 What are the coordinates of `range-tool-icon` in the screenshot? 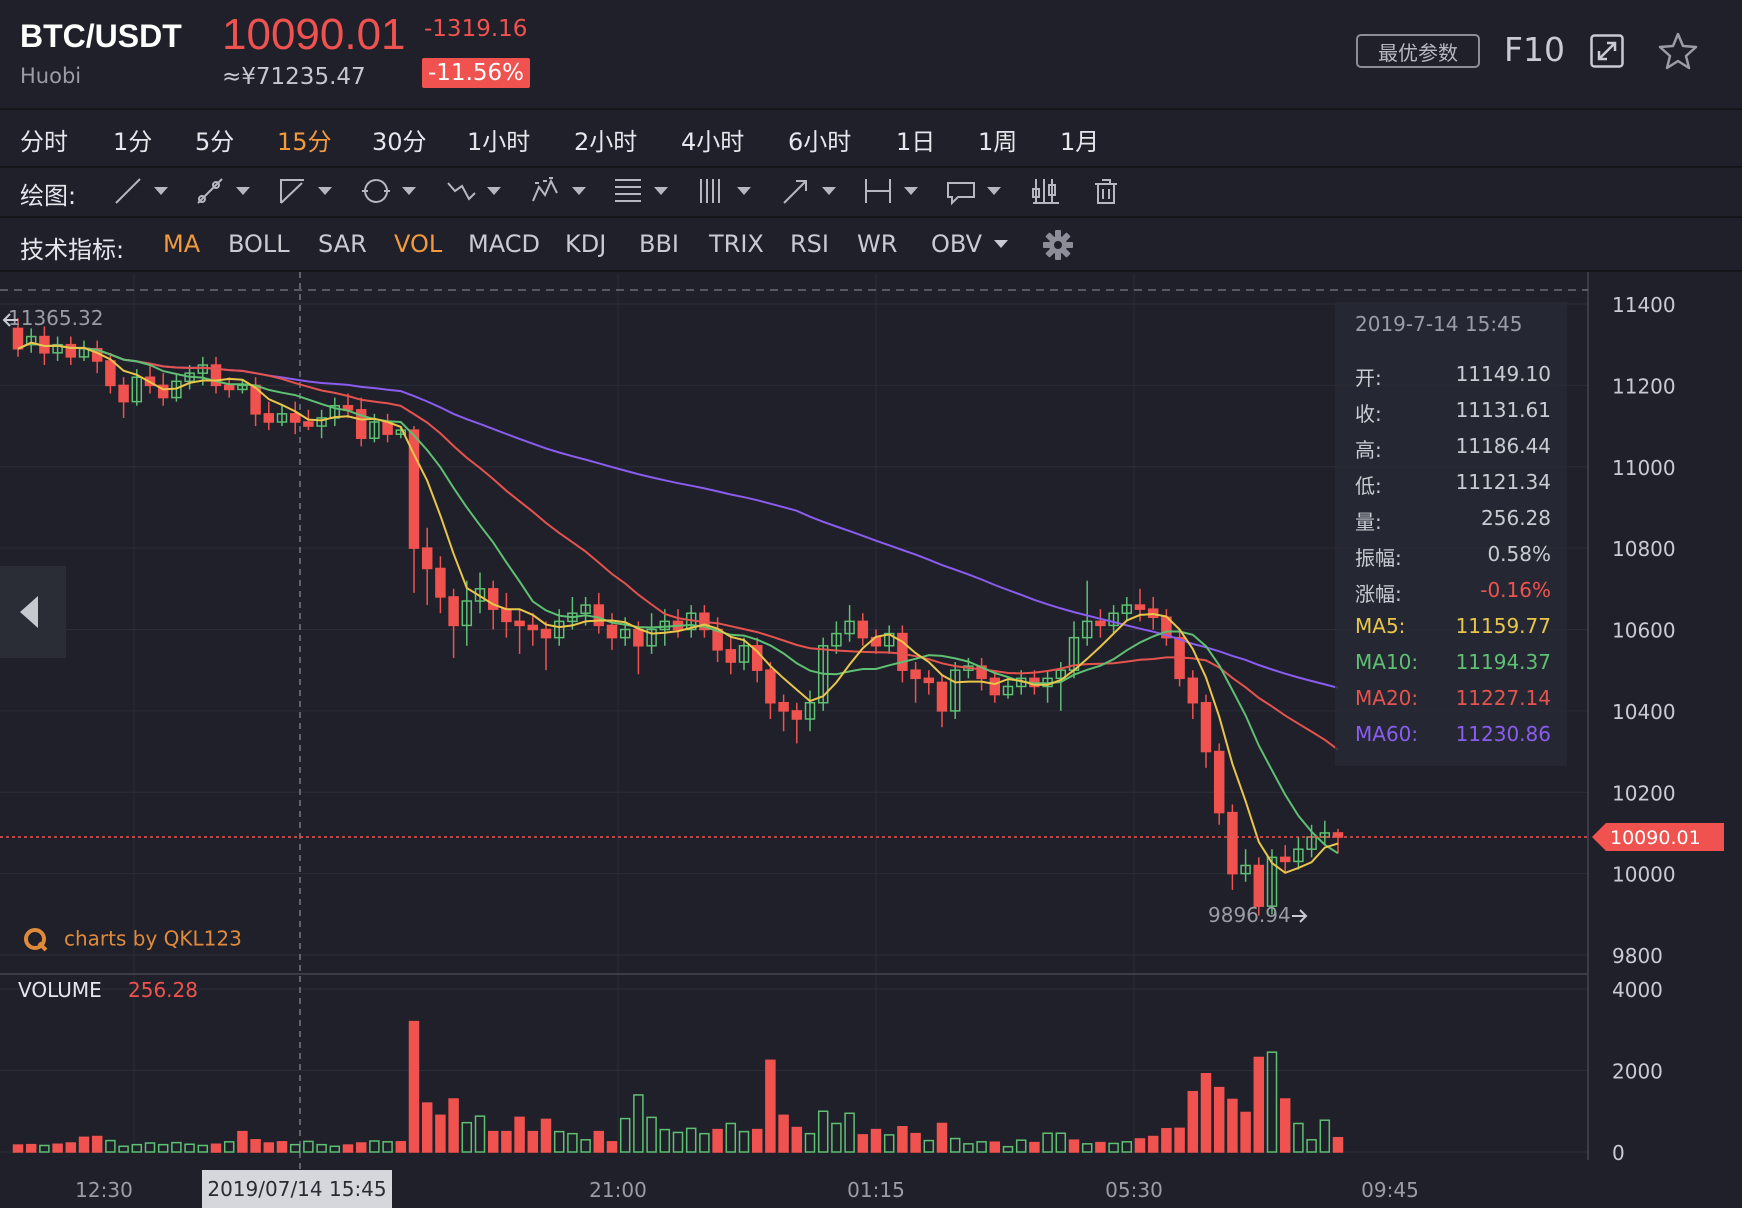 It's located at (878, 191).